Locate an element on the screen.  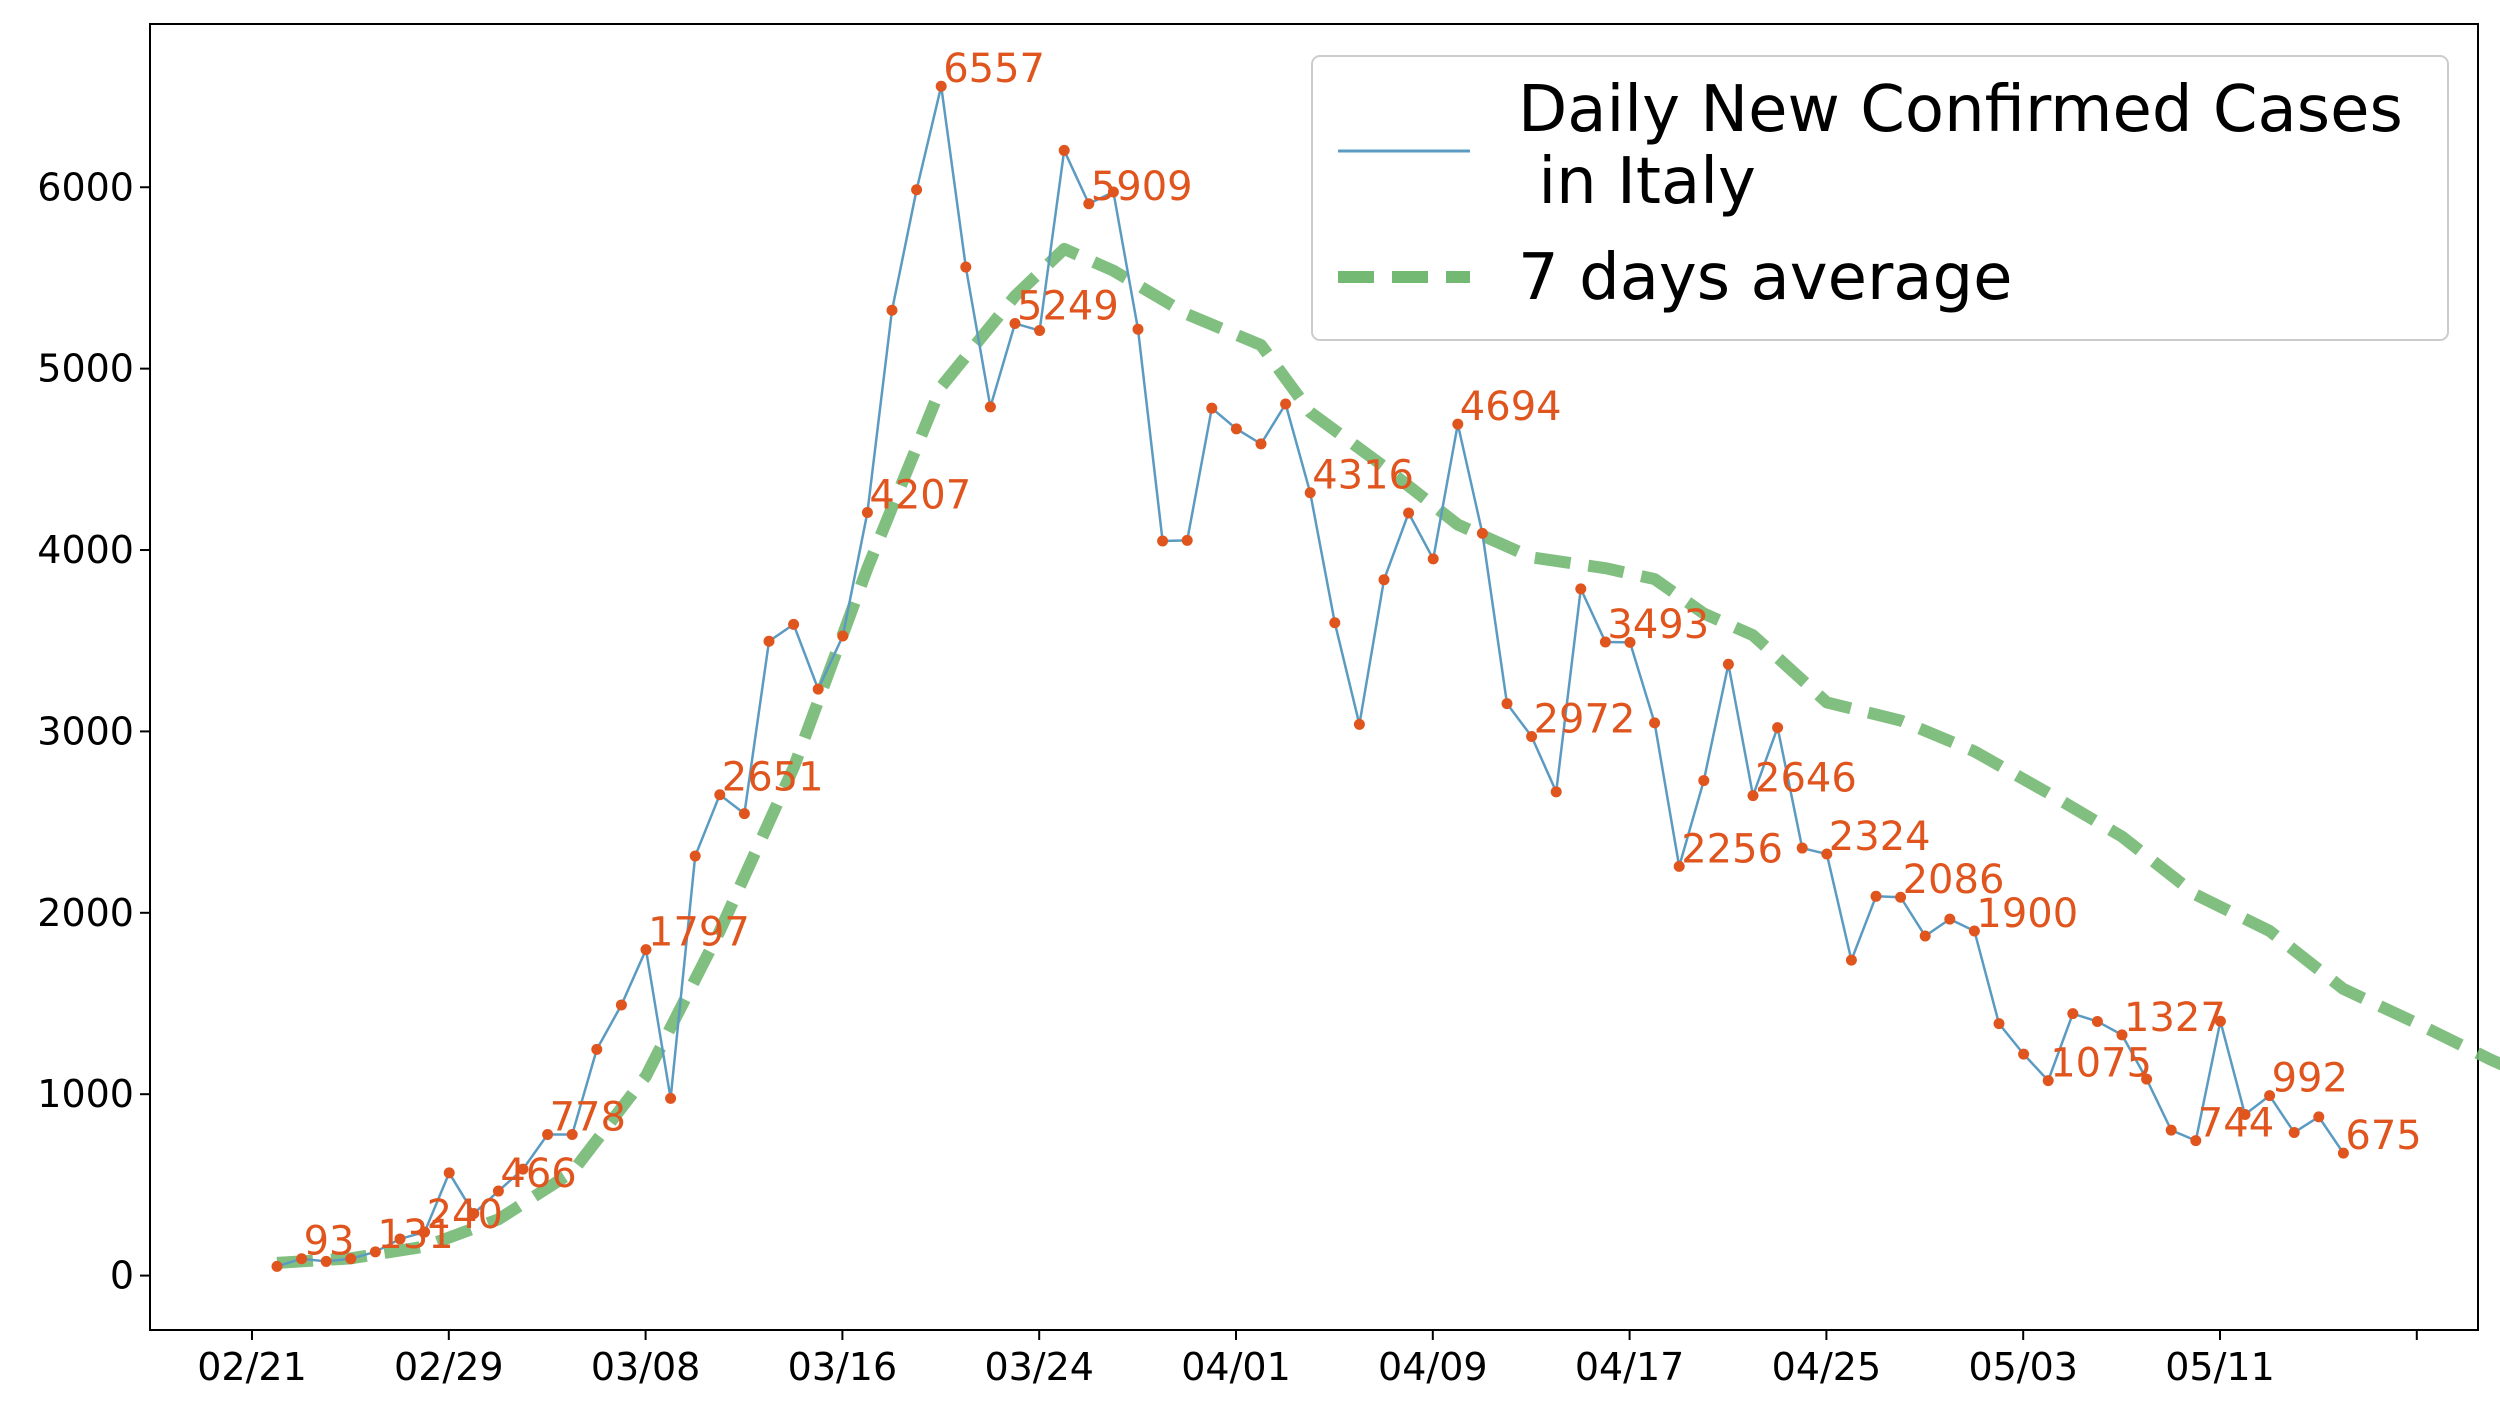
x-tick-label: 04/17 is located at coordinates (1630, 1367).